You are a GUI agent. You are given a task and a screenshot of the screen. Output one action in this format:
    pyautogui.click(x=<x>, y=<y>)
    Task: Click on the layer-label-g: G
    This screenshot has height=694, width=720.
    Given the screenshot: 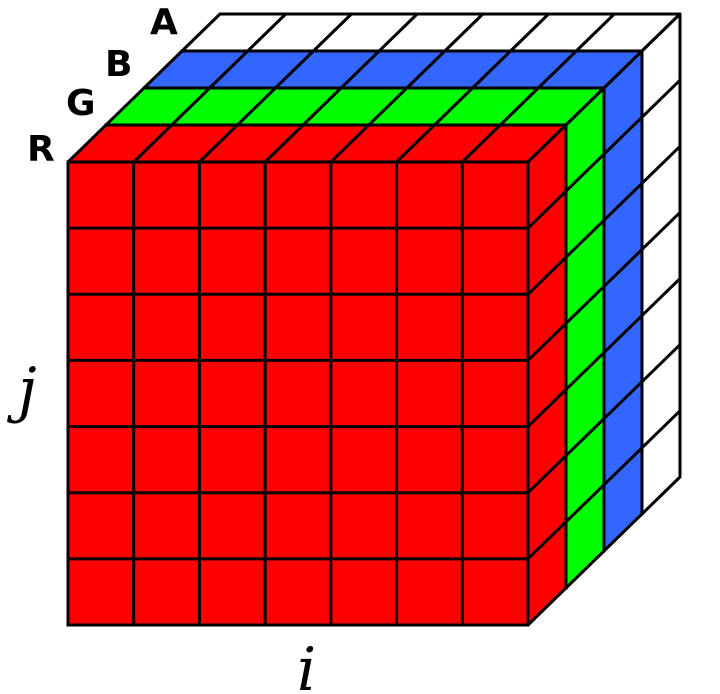 What is the action you would take?
    pyautogui.click(x=81, y=103)
    